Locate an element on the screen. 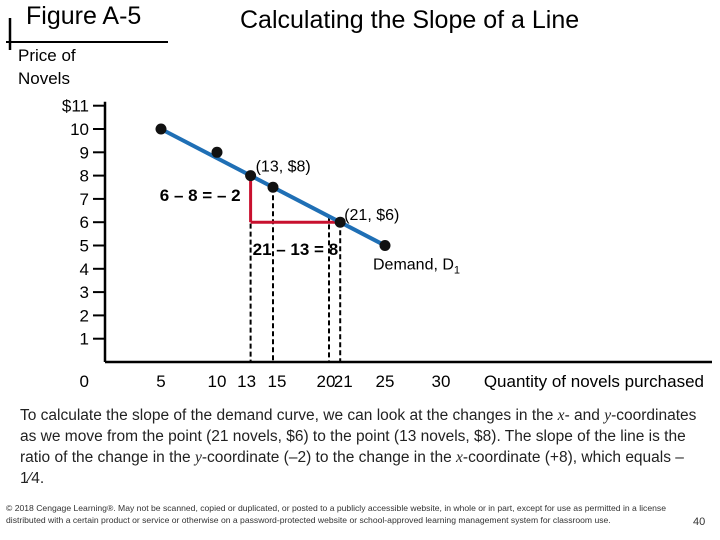 This screenshot has width=720, height=540. x-tick-label: 13 is located at coordinates (246, 381).